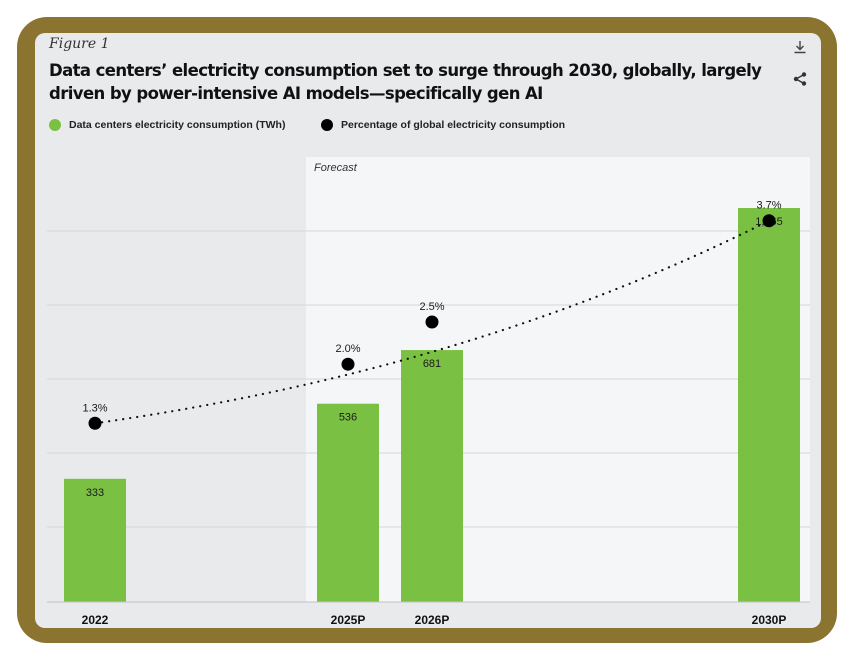  I want to click on bar-value-label: 333, so click(95, 493).